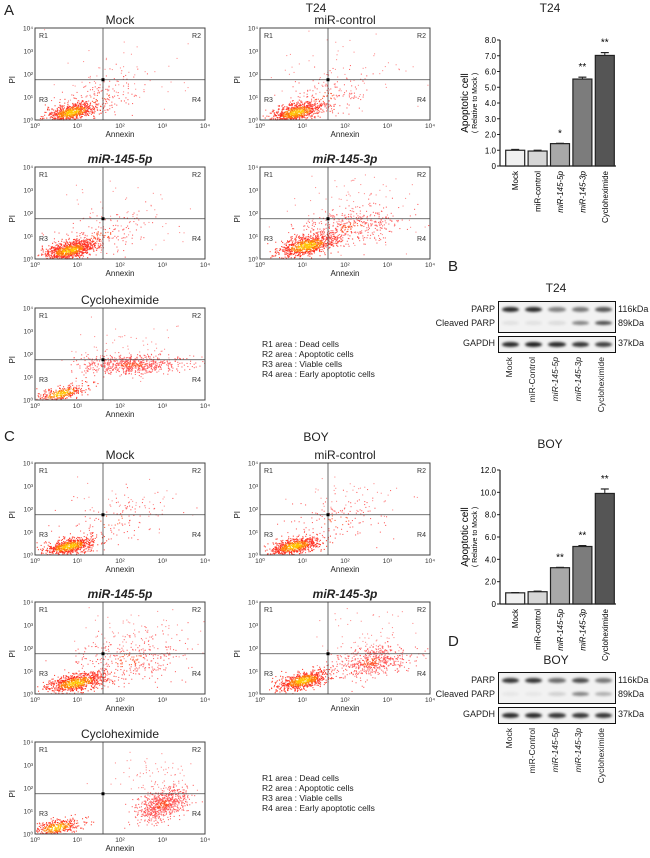 This screenshot has height=858, width=650. Describe the element at coordinates (421, 175) in the screenshot. I see `region-label-r2: R2` at that location.